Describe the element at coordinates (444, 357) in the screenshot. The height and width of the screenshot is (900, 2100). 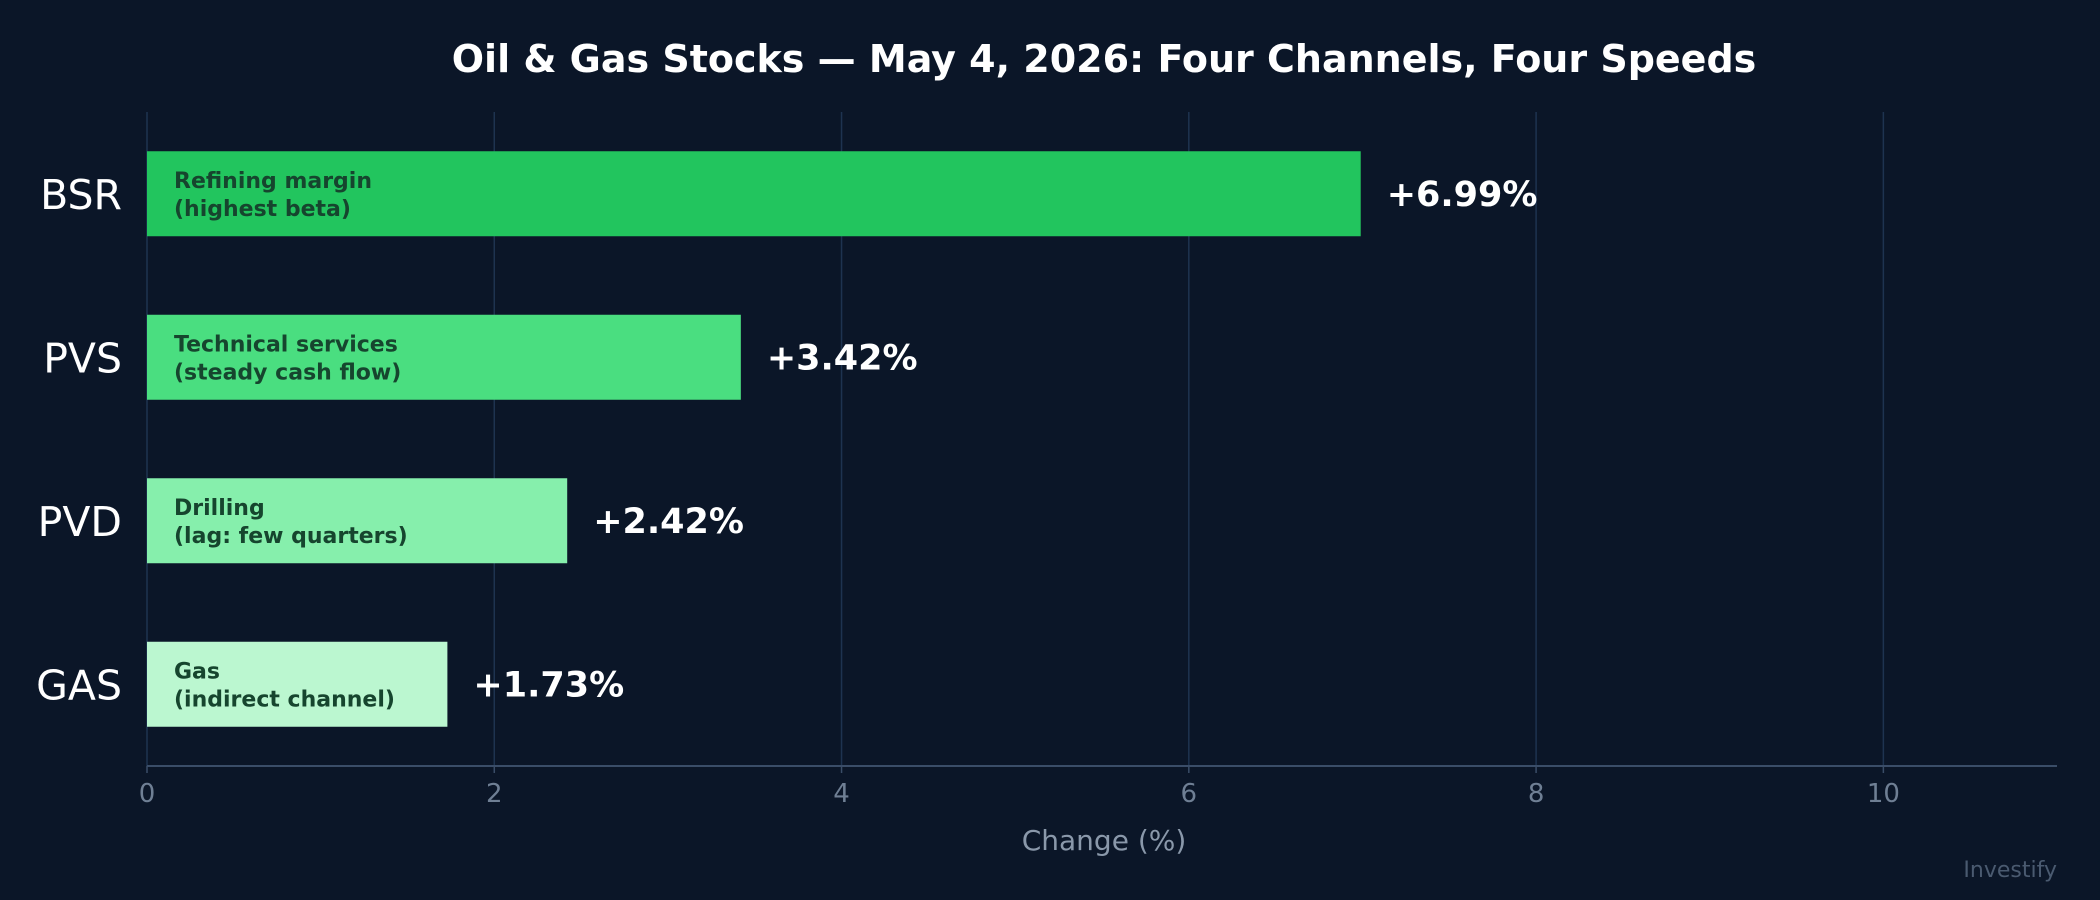
I see `bar-pvs` at that location.